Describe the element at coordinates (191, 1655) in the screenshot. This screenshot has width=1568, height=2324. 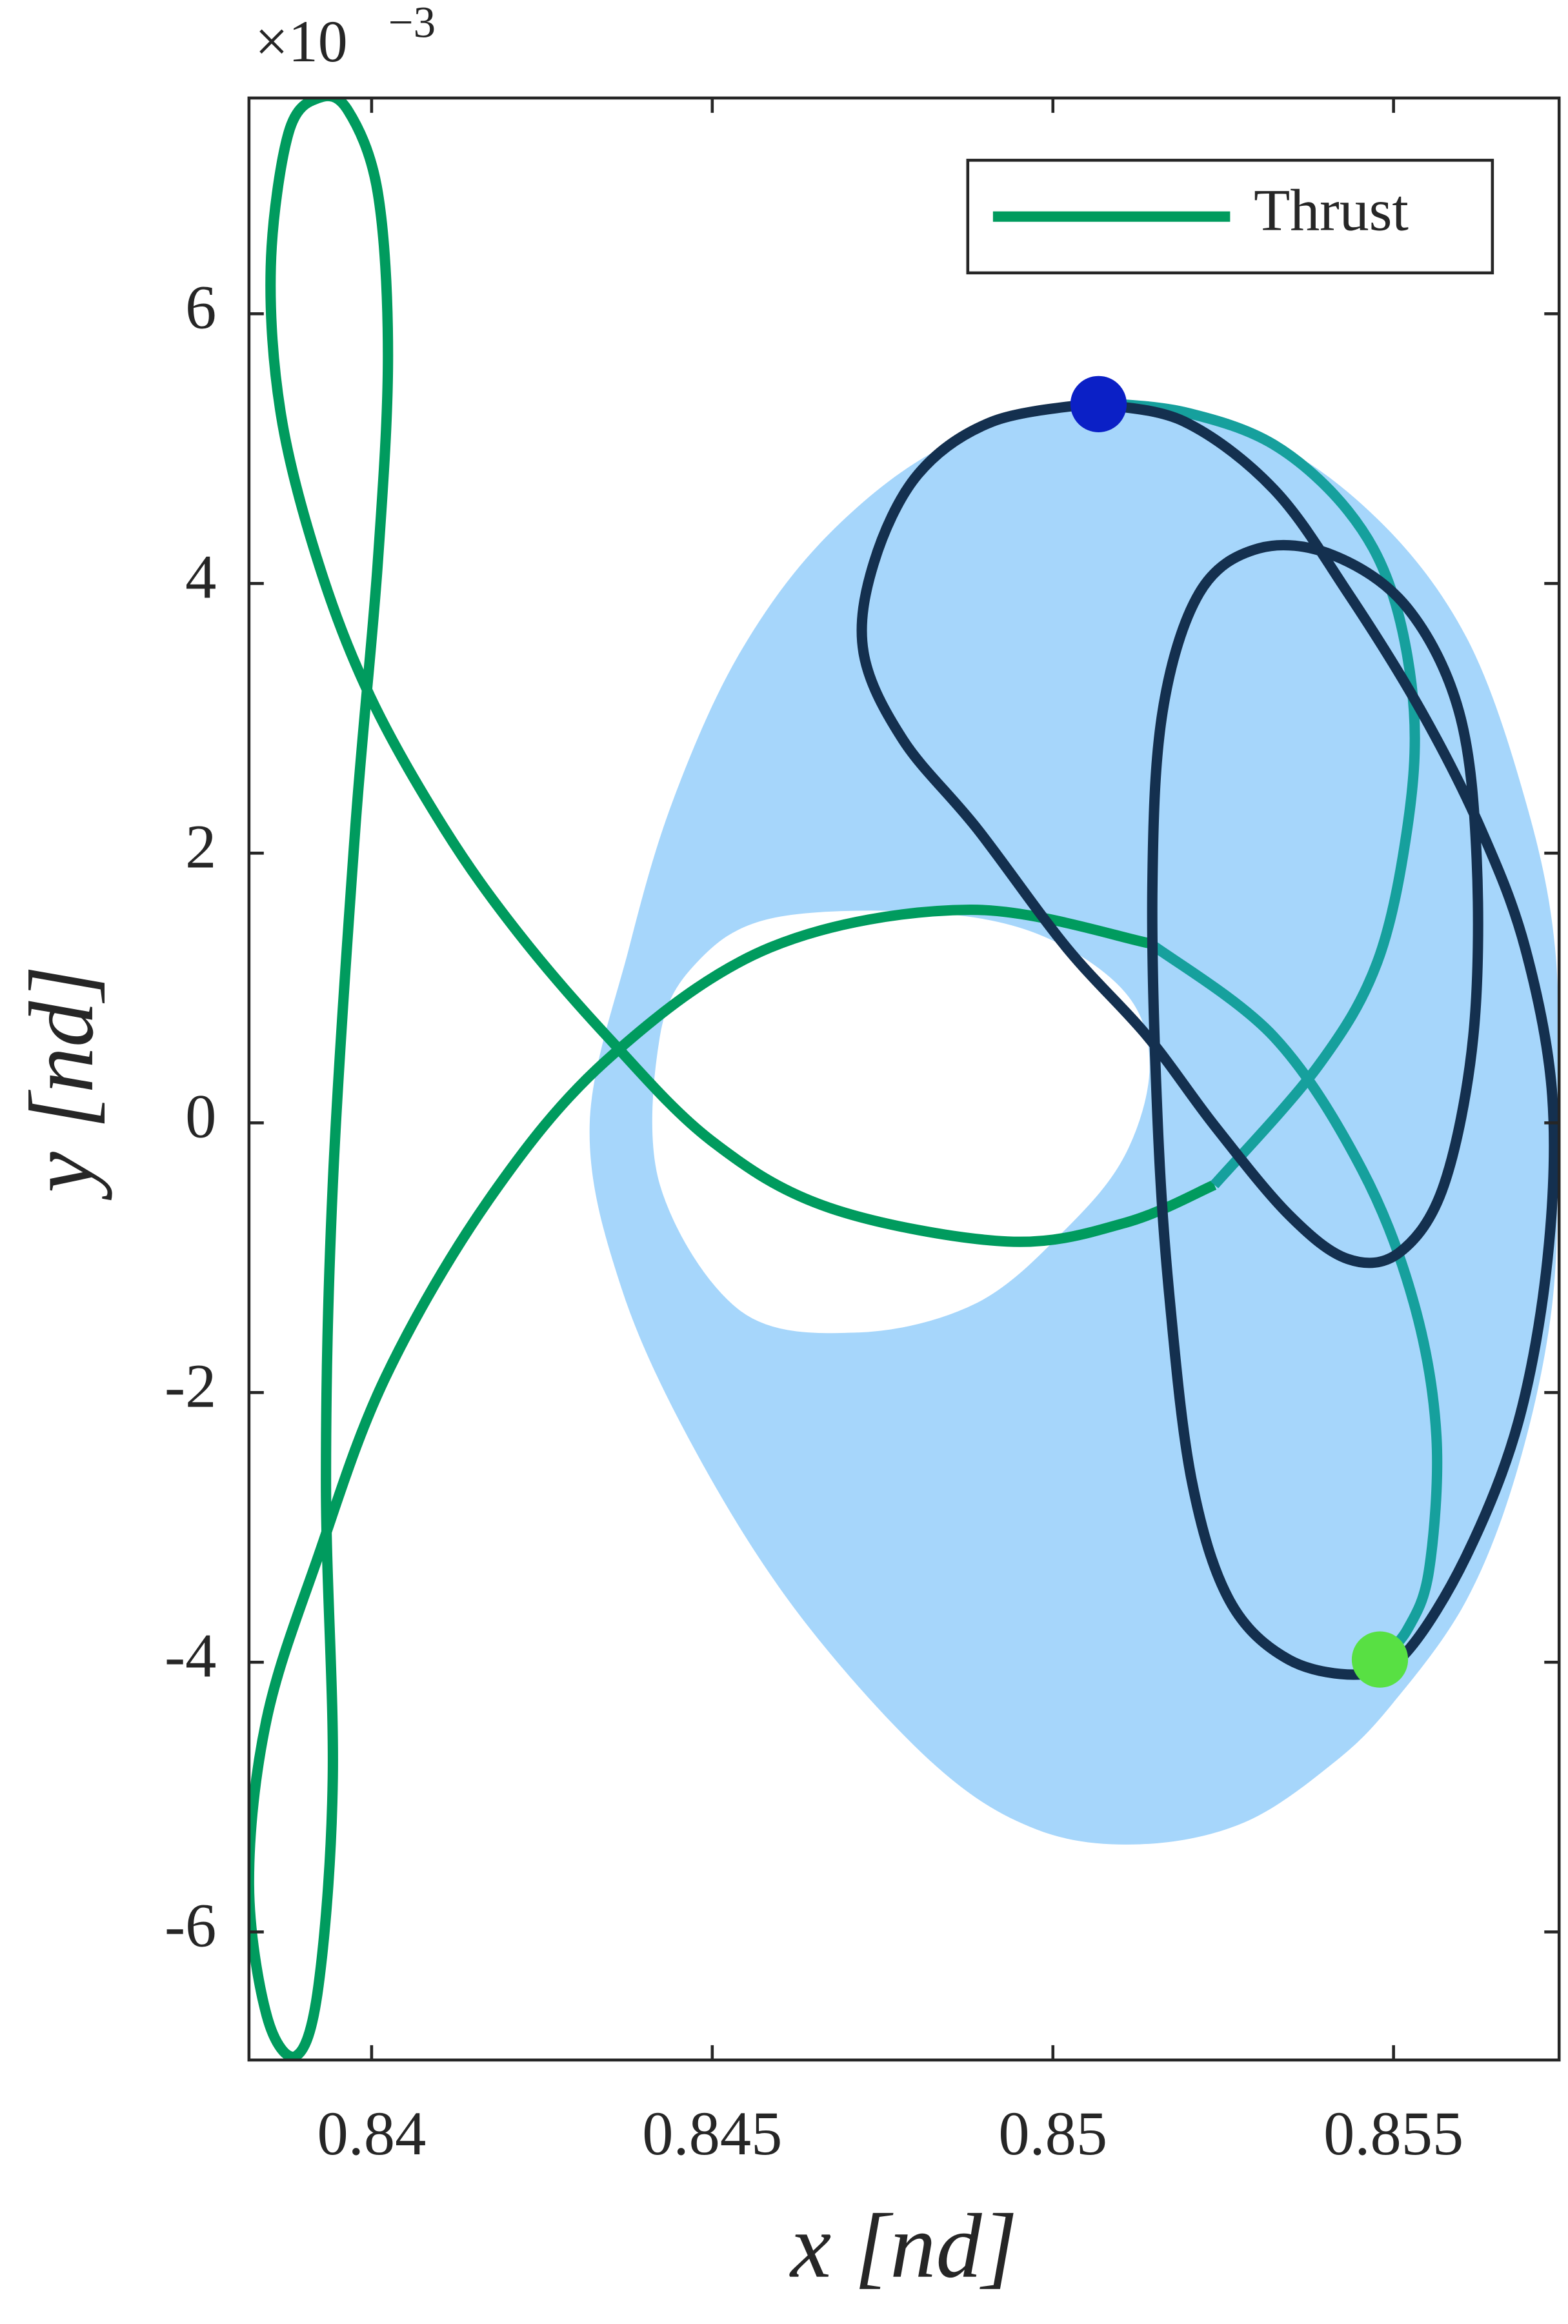
I see `y-tick-label: -4` at that location.